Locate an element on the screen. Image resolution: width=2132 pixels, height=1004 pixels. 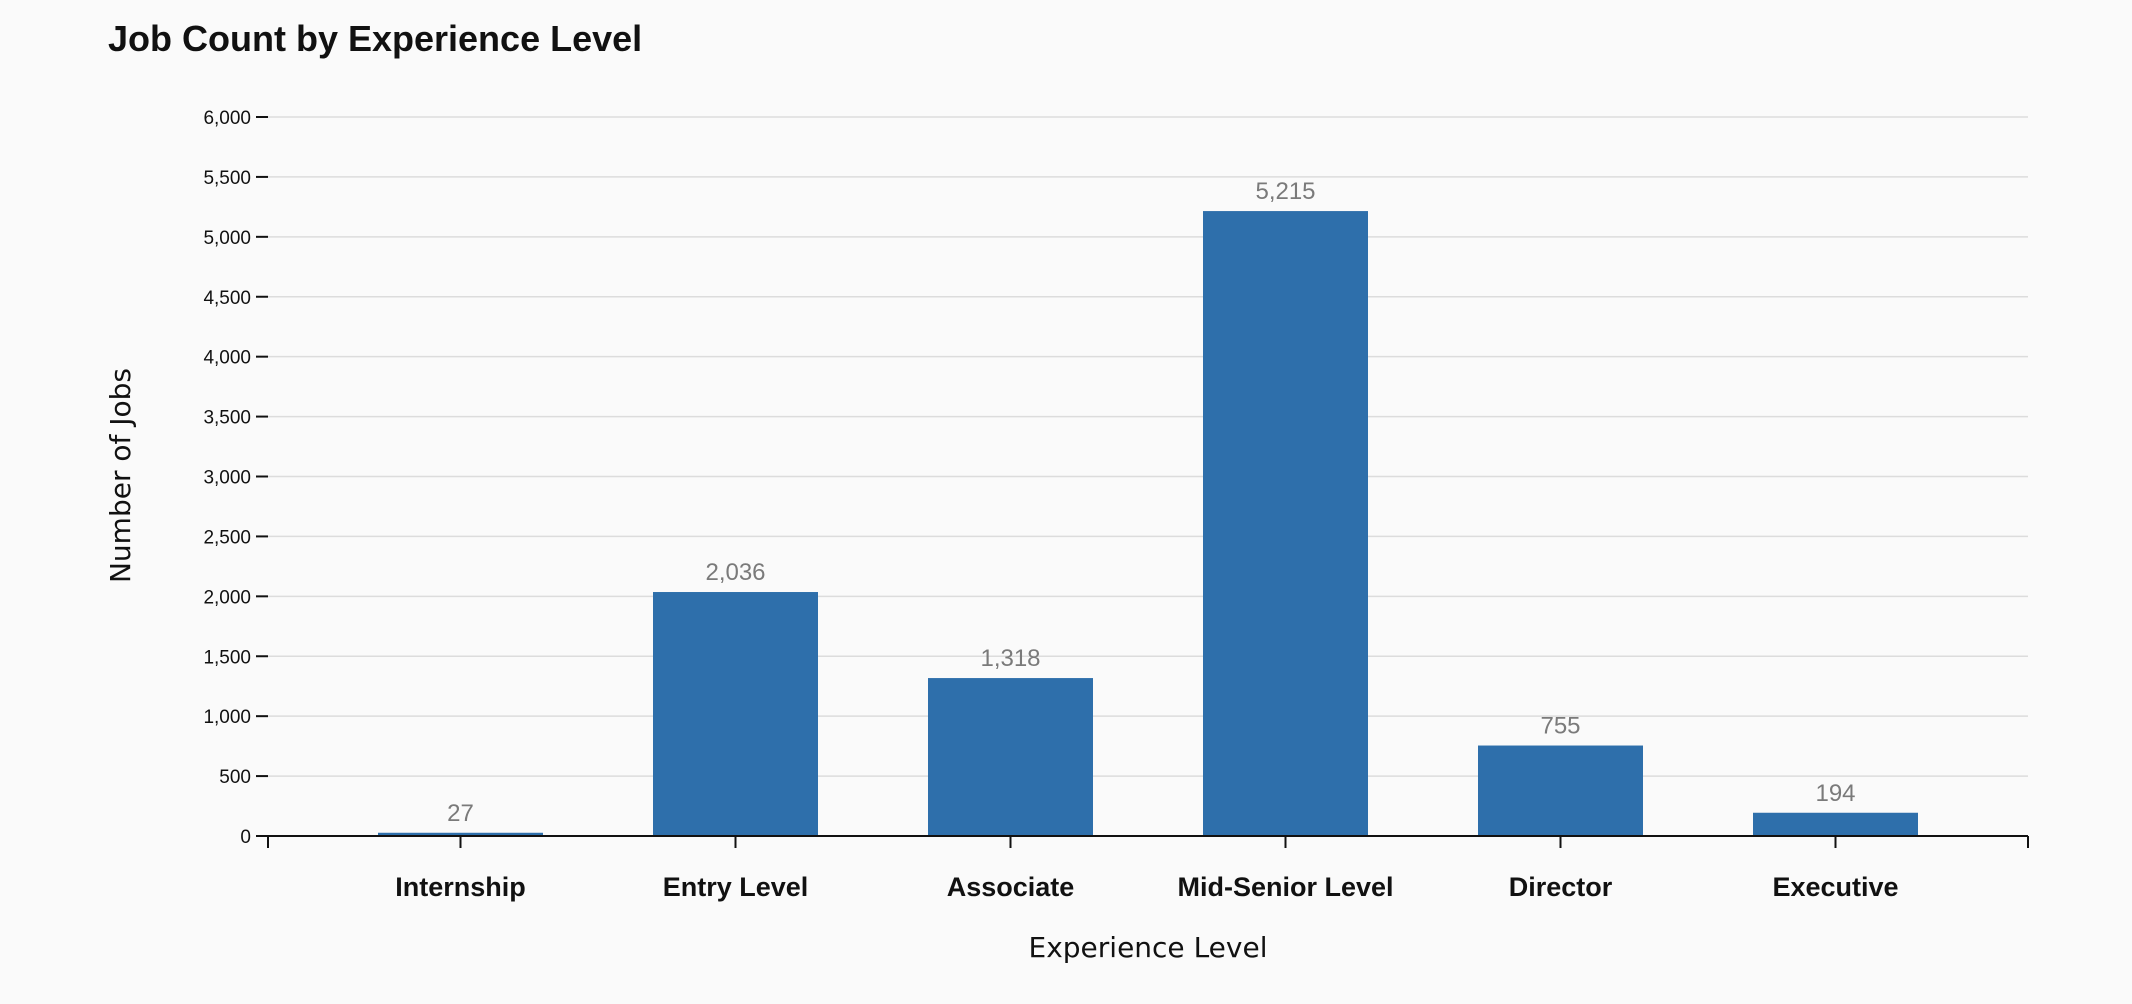
bar-value-label: 27 is located at coordinates (460, 813).